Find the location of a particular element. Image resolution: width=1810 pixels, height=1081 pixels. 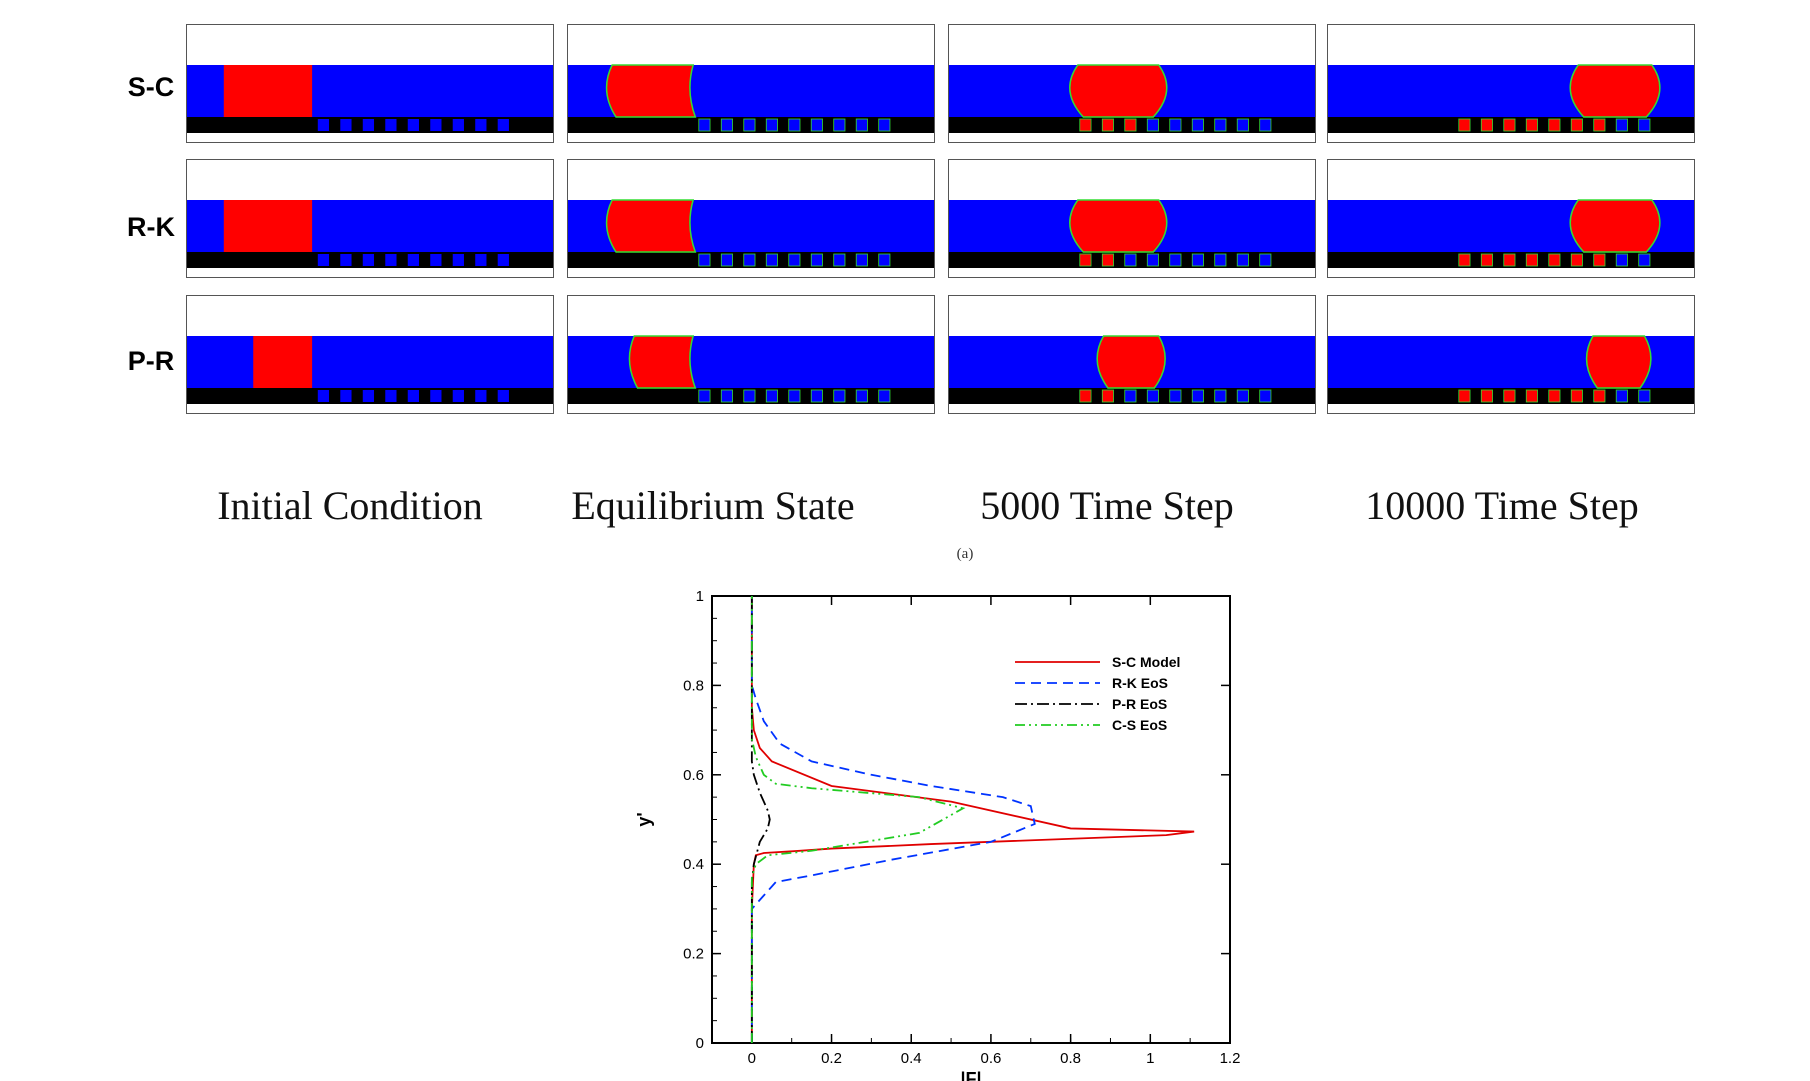

x-tick-label: 0.6 is located at coordinates (990, 1058).